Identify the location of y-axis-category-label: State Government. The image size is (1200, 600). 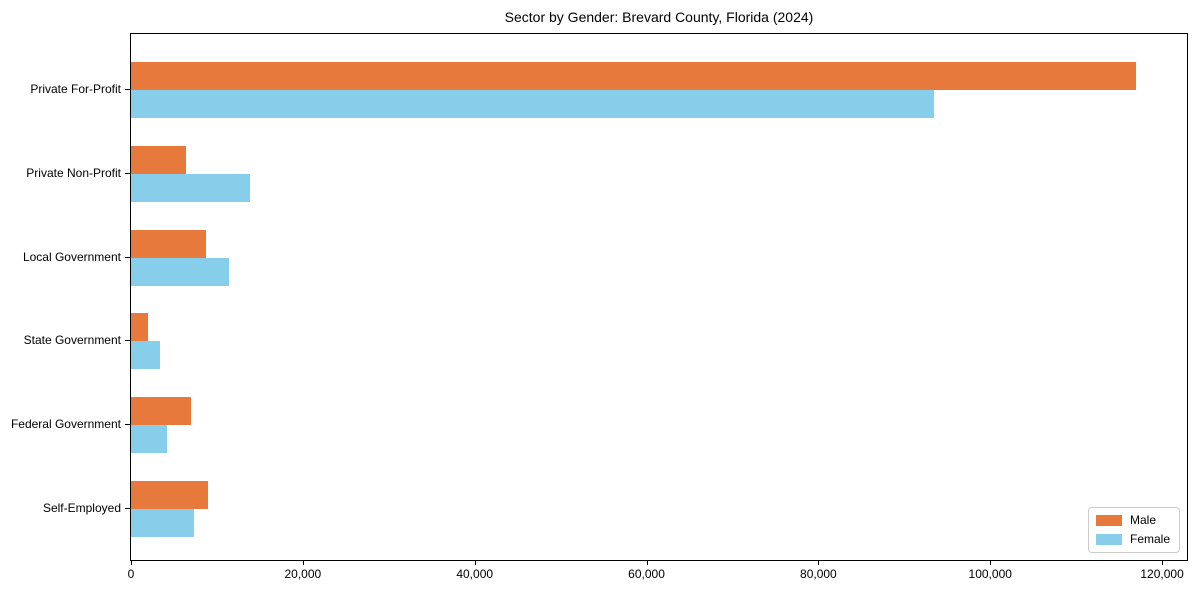
(72, 340).